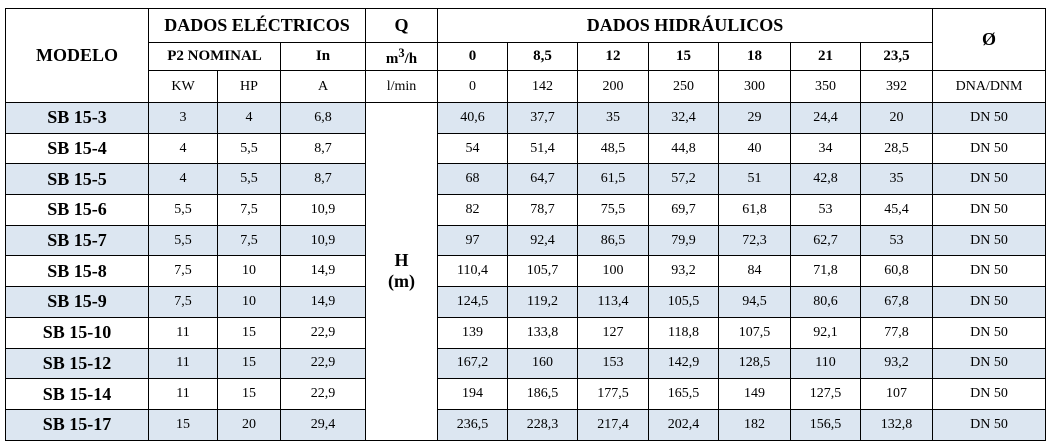 This screenshot has width=1053, height=448. What do you see at coordinates (543, 240) in the screenshot?
I see `head-value: 92,4` at bounding box center [543, 240].